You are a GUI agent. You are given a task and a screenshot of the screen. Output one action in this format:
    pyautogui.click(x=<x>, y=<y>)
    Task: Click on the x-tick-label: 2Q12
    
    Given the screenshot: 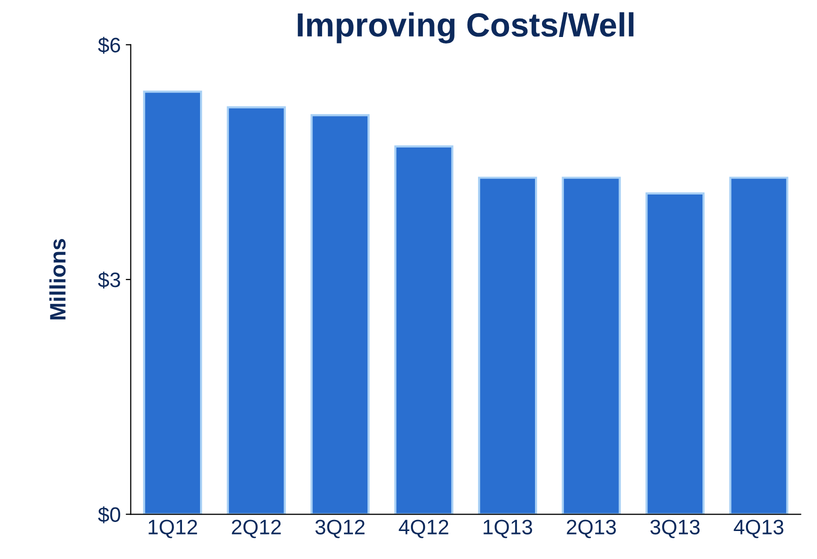 What is the action you would take?
    pyautogui.click(x=256, y=529)
    